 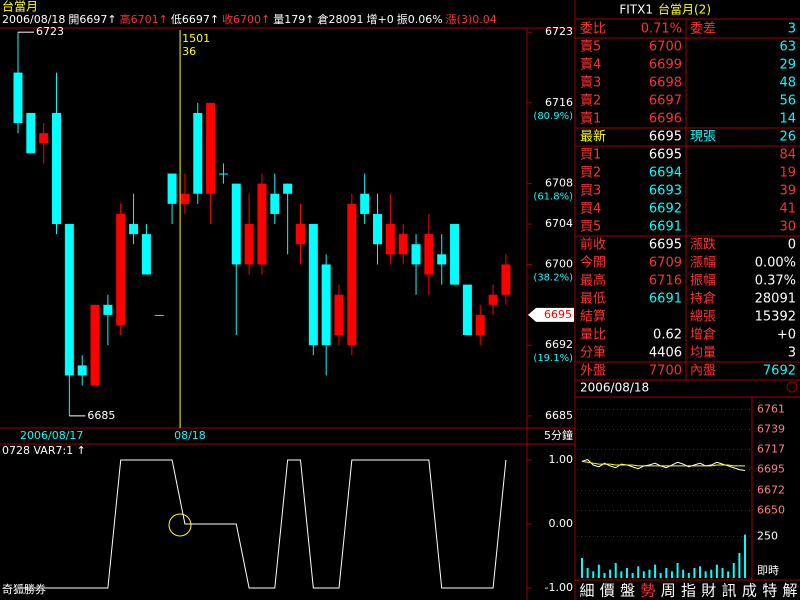 I want to click on quote-label: 賣5, so click(x=590, y=47).